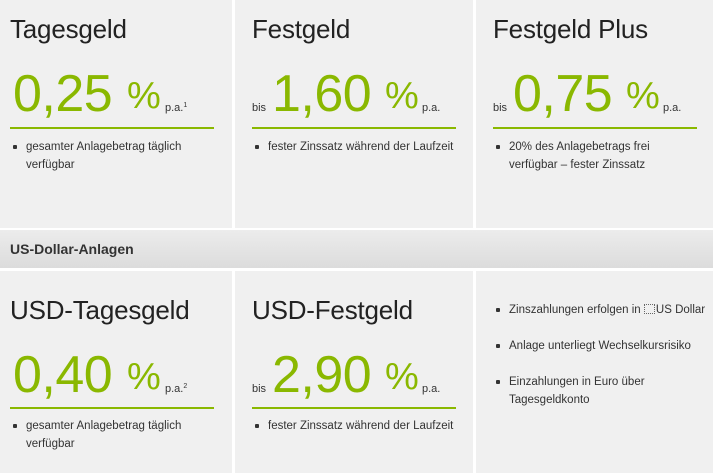  I want to click on rate-value: 0,75, so click(563, 94).